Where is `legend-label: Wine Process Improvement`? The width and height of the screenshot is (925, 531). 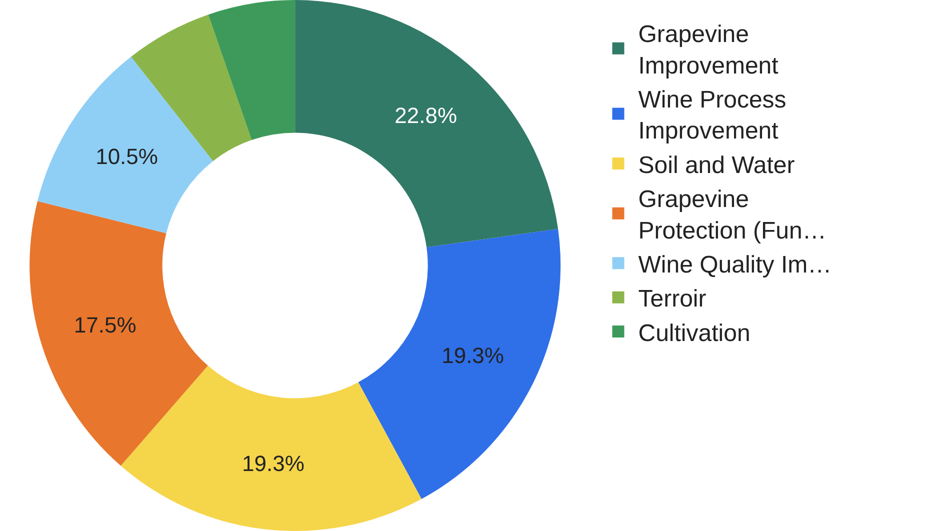
legend-label: Wine Process Improvement is located at coordinates (712, 115).